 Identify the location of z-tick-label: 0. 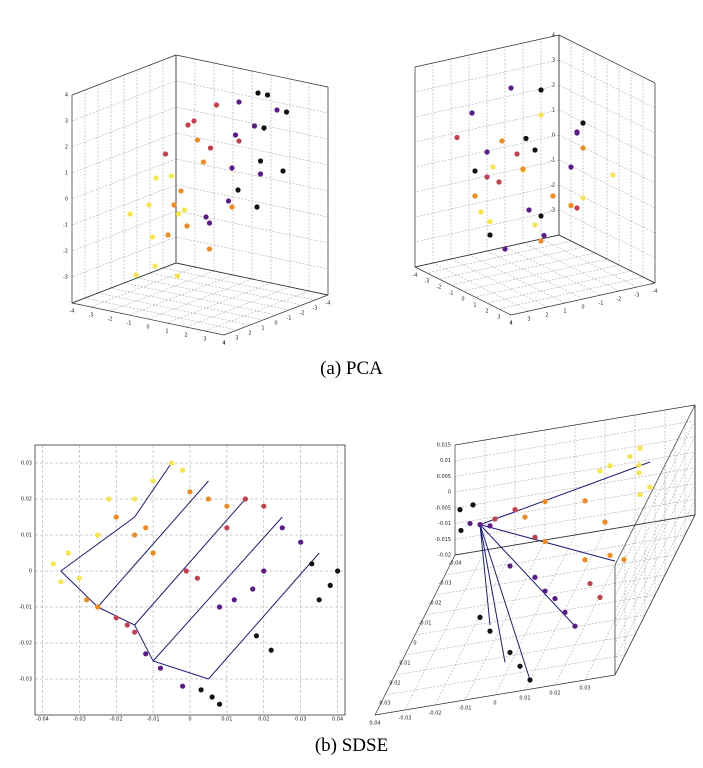
(449, 493).